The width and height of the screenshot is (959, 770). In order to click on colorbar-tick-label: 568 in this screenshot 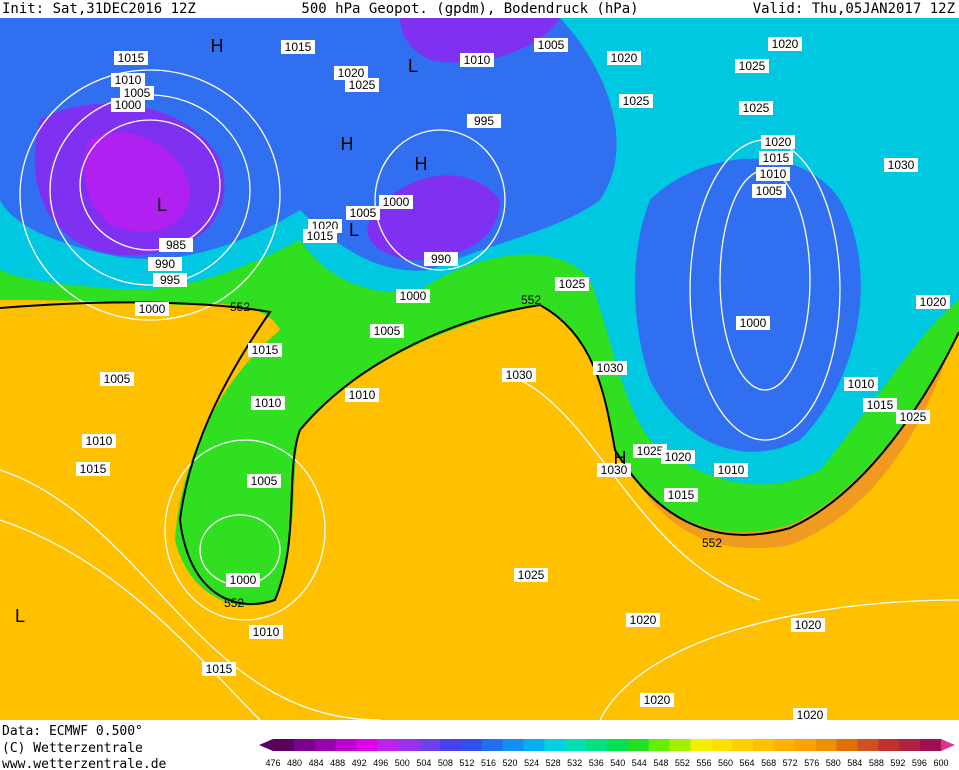, I will do `click(768, 763)`.